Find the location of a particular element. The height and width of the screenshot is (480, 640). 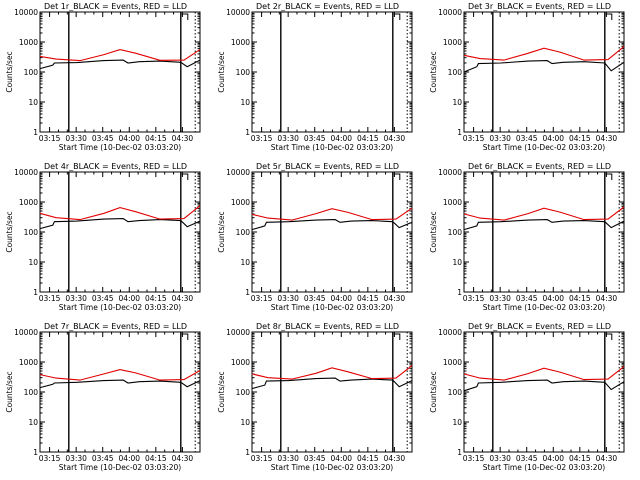

chart-title: Det 5r_BLACK = Events, RED = LLD is located at coordinates (327, 166).